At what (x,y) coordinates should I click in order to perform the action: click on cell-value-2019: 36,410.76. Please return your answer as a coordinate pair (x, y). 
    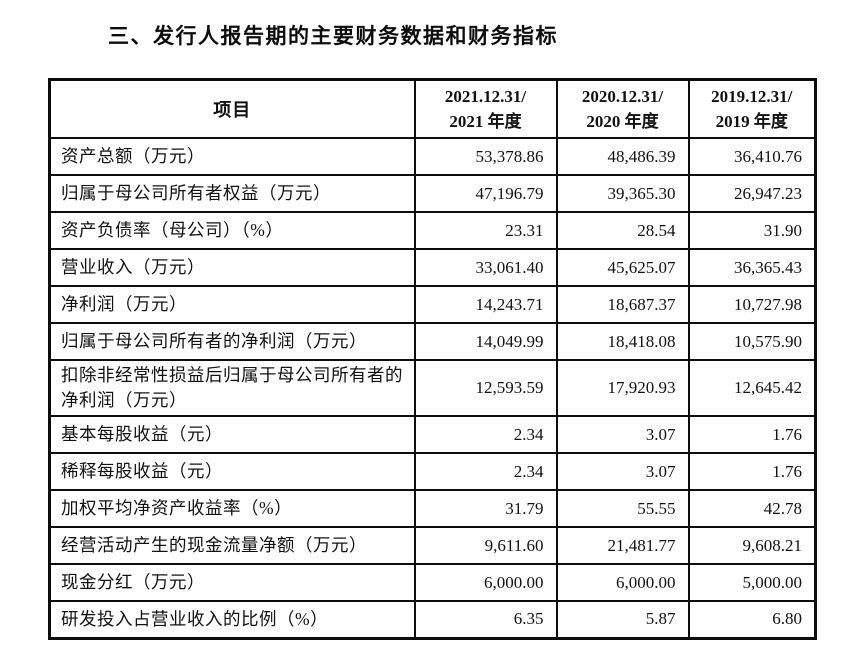
    Looking at the image, I should click on (752, 156).